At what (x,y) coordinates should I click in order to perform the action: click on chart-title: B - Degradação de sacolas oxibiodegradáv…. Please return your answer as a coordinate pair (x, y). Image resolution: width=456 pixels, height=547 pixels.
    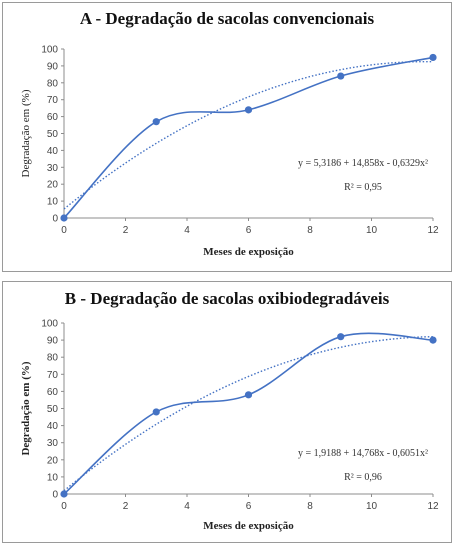
    Looking at the image, I should click on (227, 298).